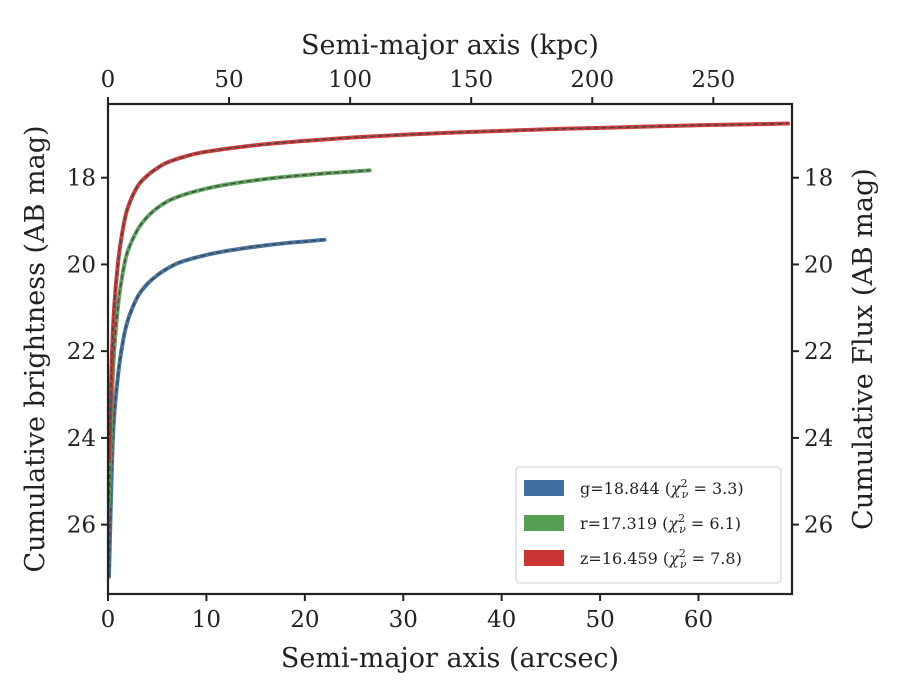  What do you see at coordinates (471, 80) in the screenshot?
I see `x2-tick-label: 150` at bounding box center [471, 80].